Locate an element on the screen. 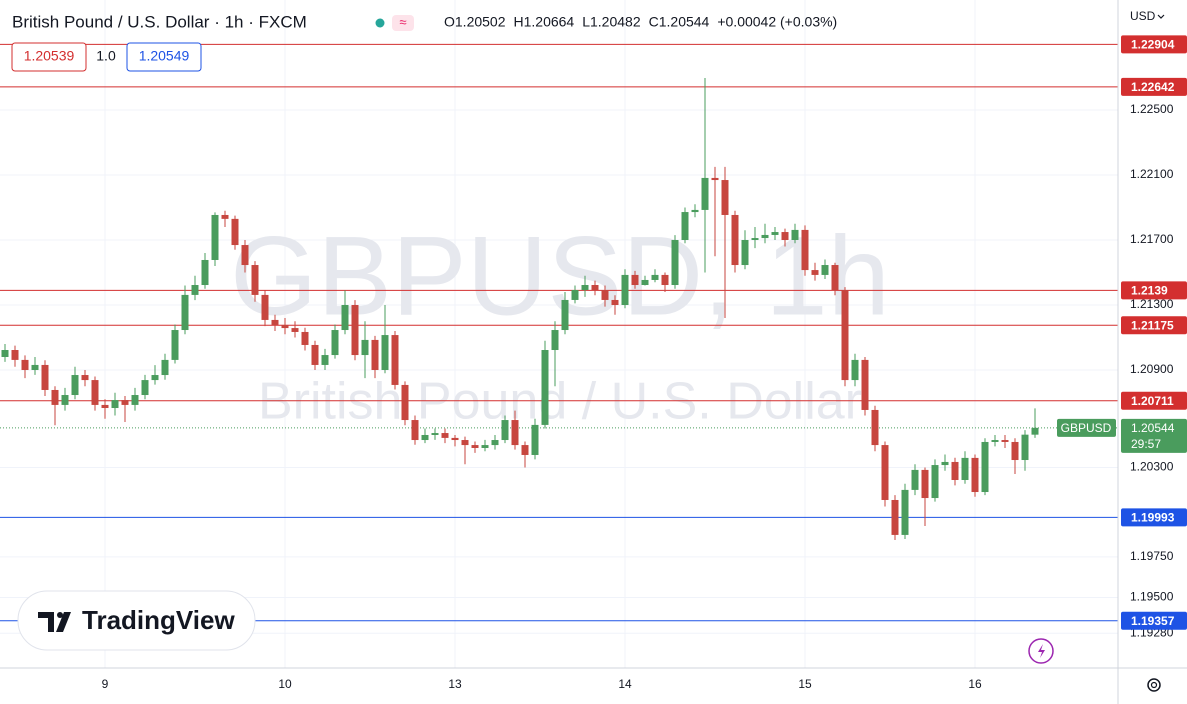 This screenshot has height=704, width=1187. status-icon: ≈ is located at coordinates (402, 21).